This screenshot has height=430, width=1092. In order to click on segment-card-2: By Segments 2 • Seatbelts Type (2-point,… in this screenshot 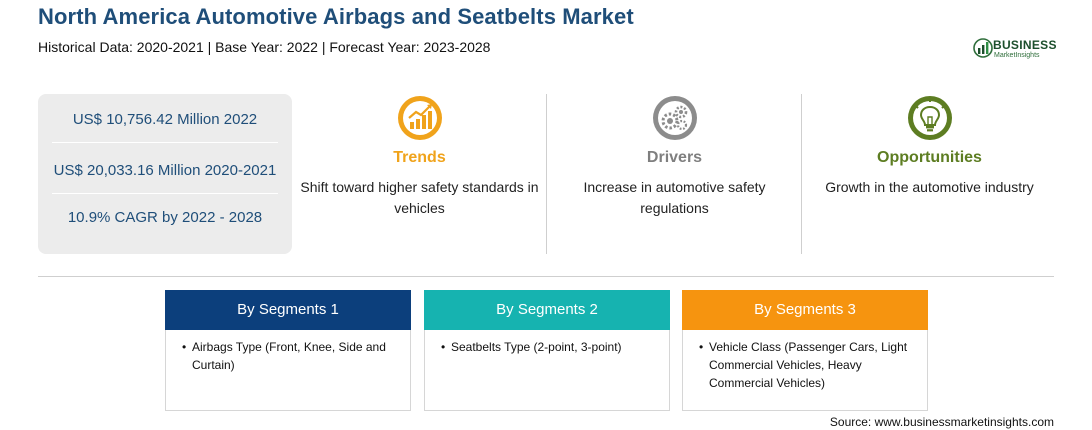, I will do `click(547, 350)`.